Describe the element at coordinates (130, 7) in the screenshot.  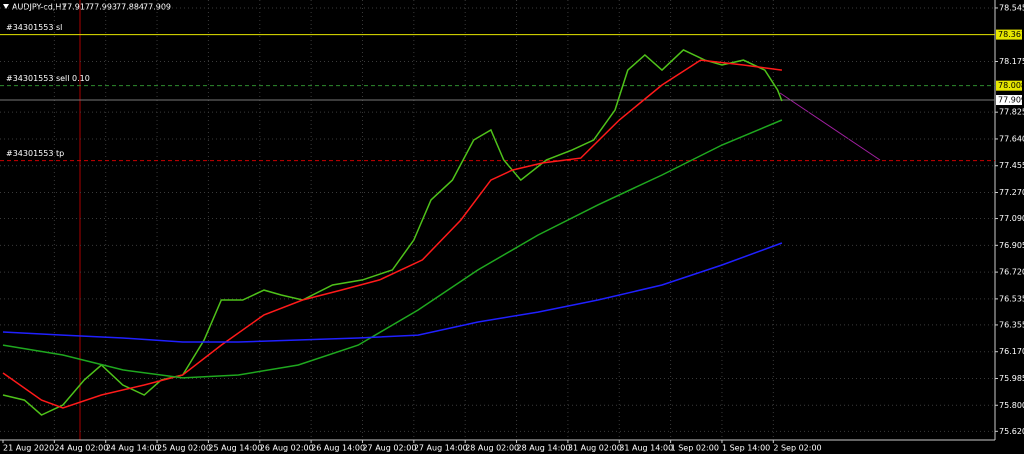
I see `ohlc-value: 77.884` at that location.